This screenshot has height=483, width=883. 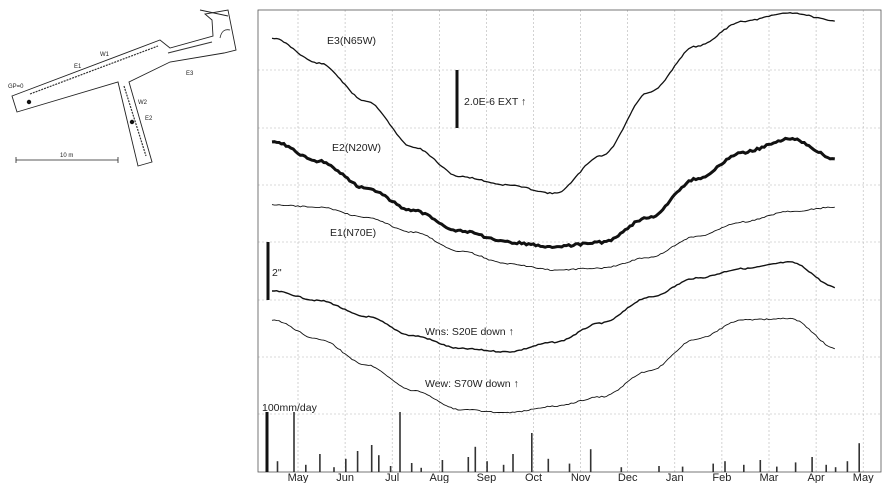 What do you see at coordinates (495, 102) in the screenshot?
I see `strain-scale-label: 2.0E-6 EXT ↑` at bounding box center [495, 102].